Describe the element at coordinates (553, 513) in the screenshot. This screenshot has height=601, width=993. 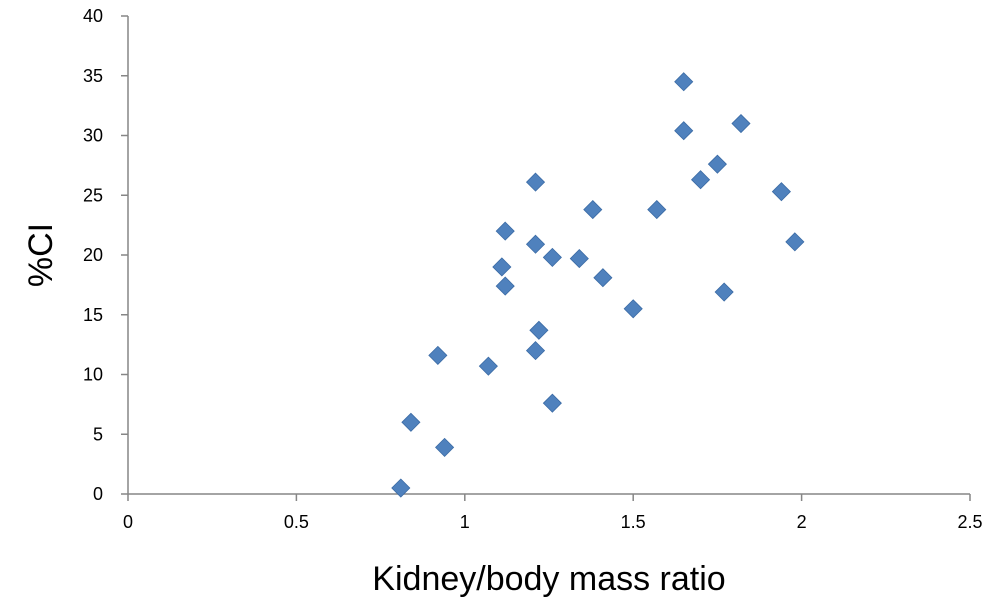
I see `x-axis-ticks: 0 0.5 1 1.5 2 2.5` at that location.